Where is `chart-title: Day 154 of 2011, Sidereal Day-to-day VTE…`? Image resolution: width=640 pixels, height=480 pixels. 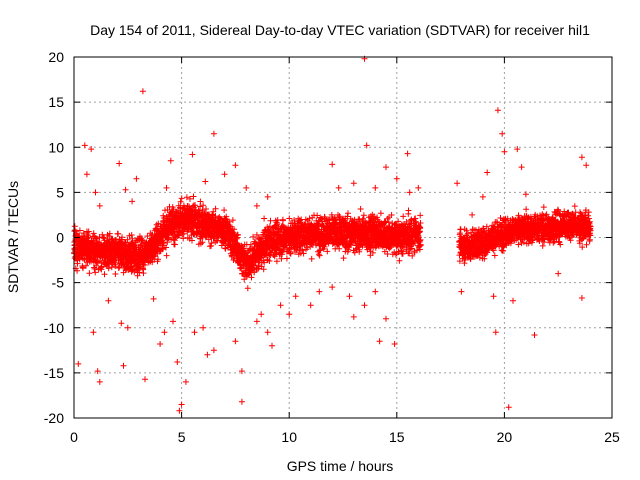
chart-title: Day 154 of 2011, Sidereal Day-to-day VTE… is located at coordinates (340, 30).